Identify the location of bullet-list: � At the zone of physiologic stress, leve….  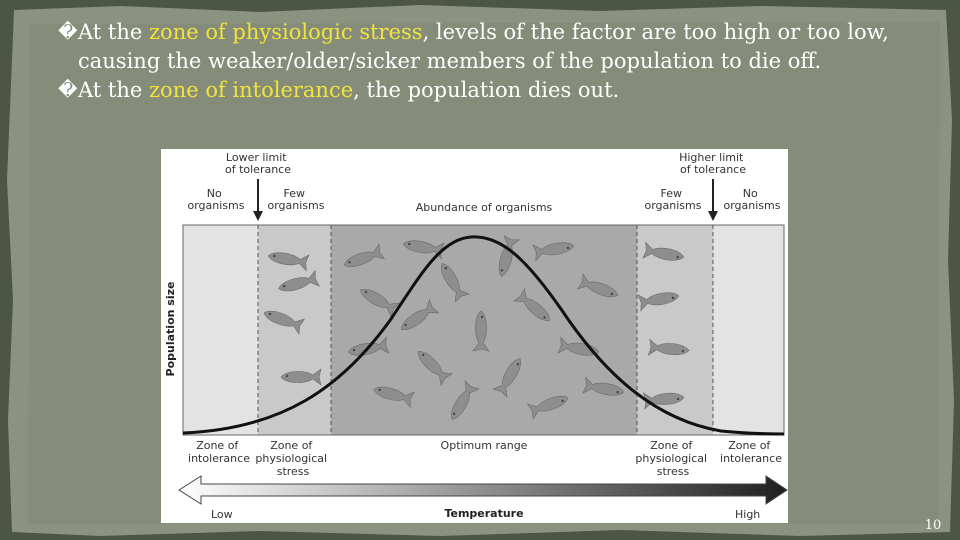
(498, 61).